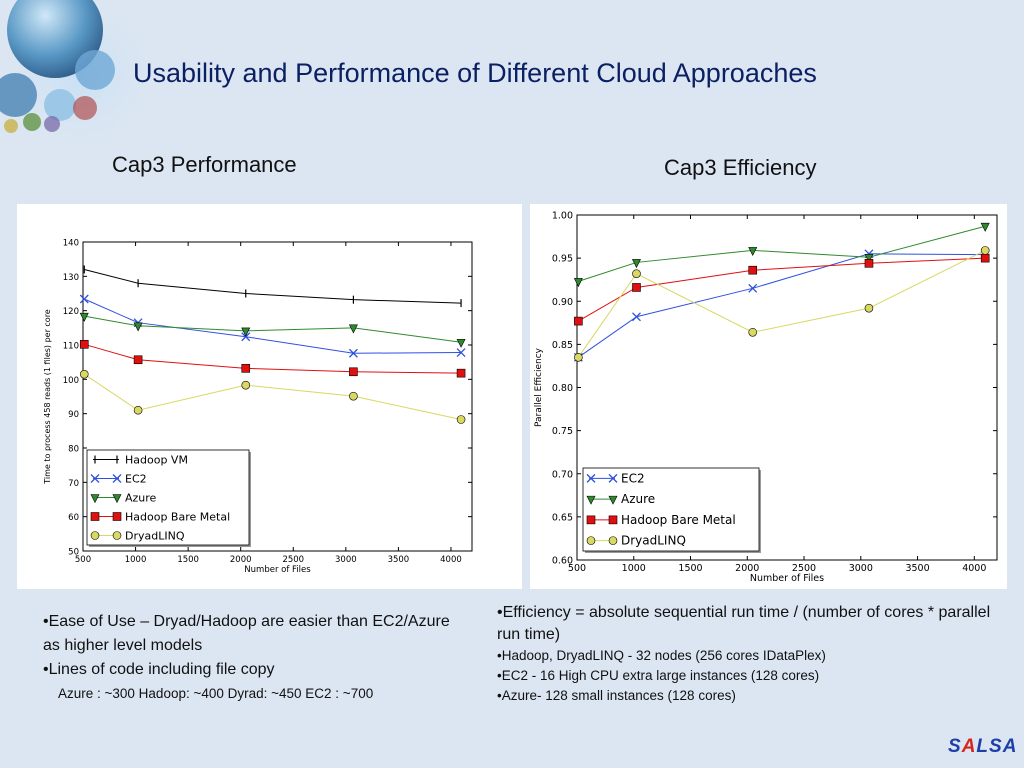  I want to click on y-tick-label: 110, so click(71, 347).